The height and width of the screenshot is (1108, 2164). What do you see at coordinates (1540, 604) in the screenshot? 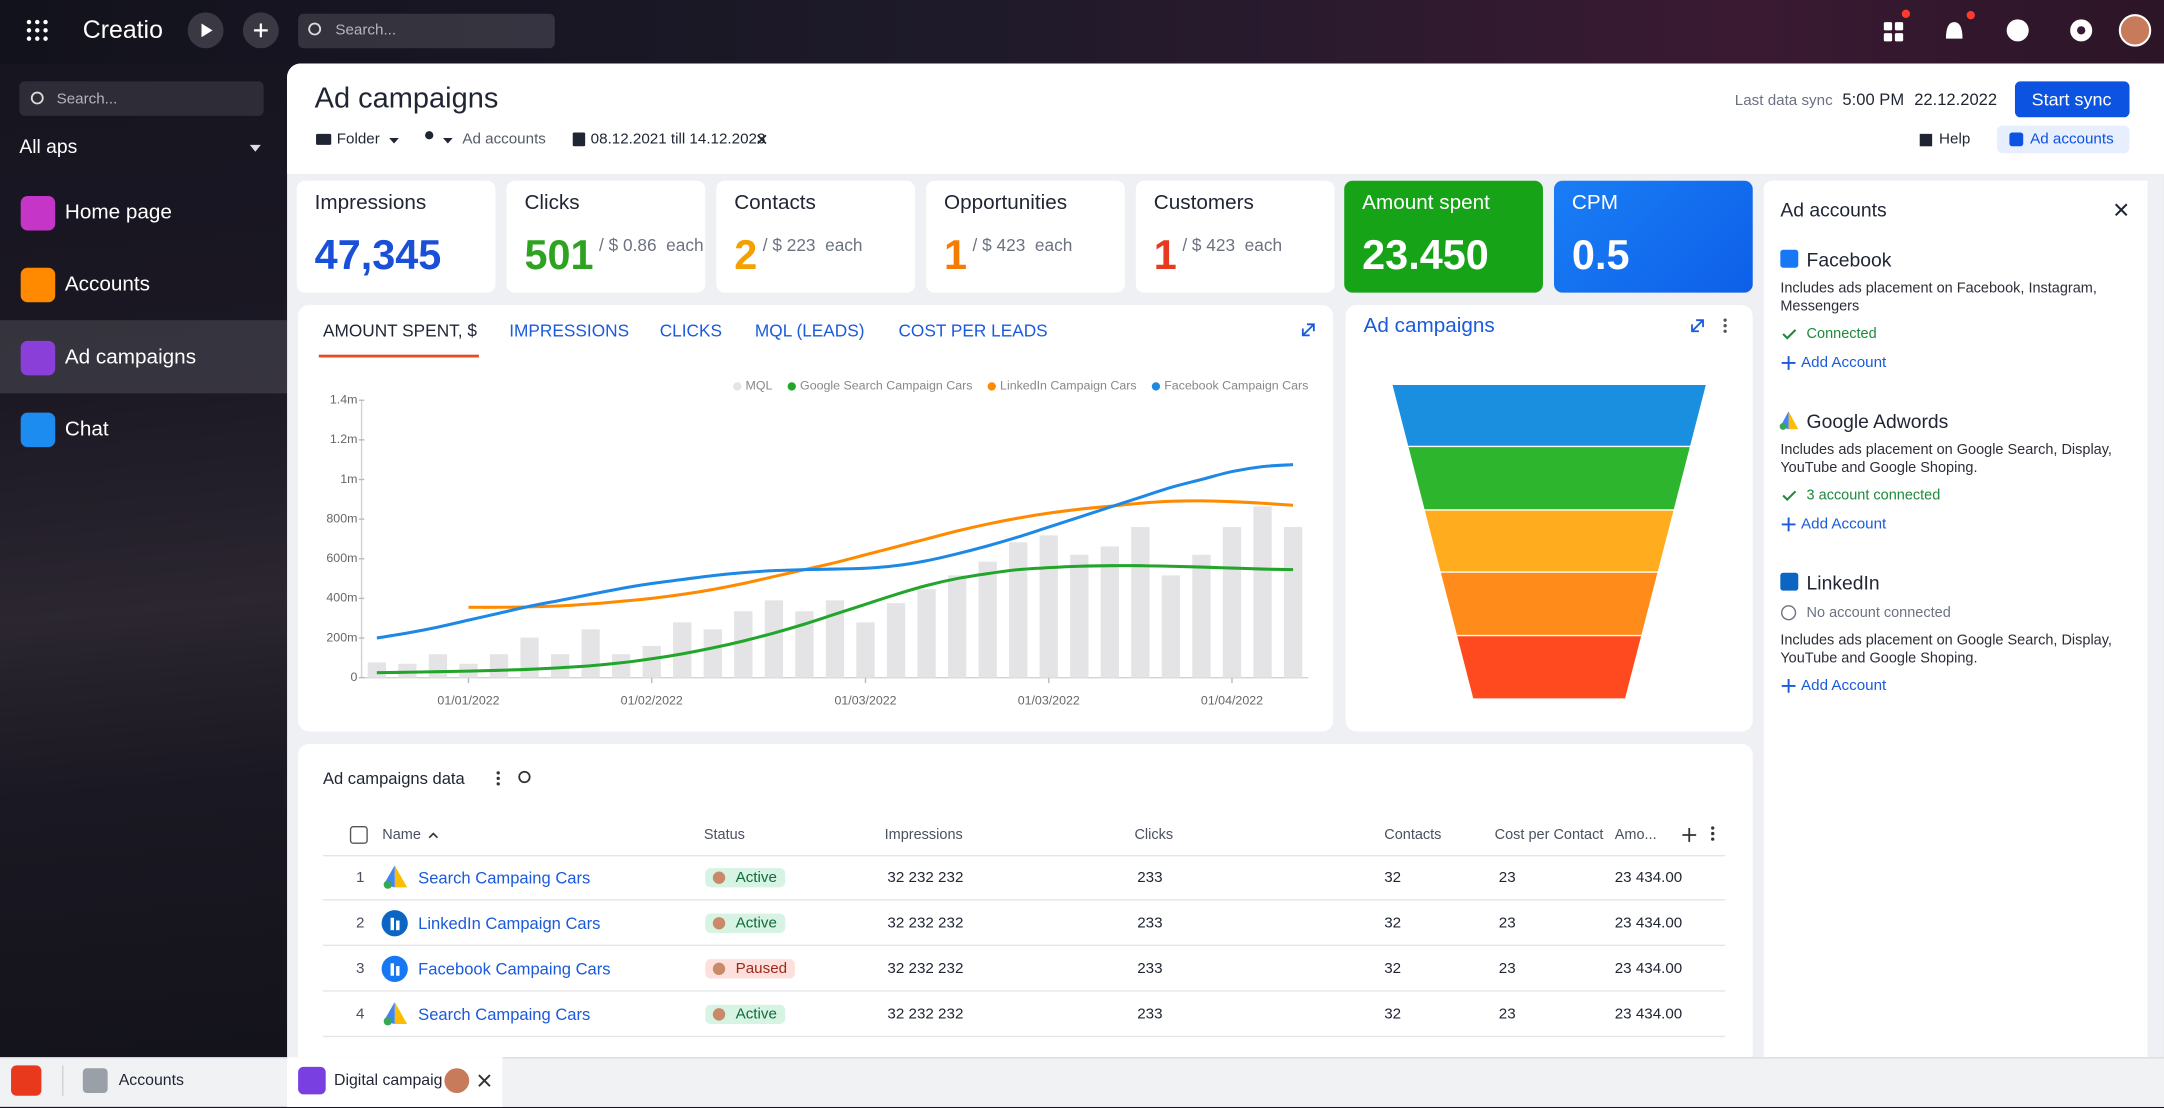
I see `stage-name: Opportunities` at bounding box center [1540, 604].